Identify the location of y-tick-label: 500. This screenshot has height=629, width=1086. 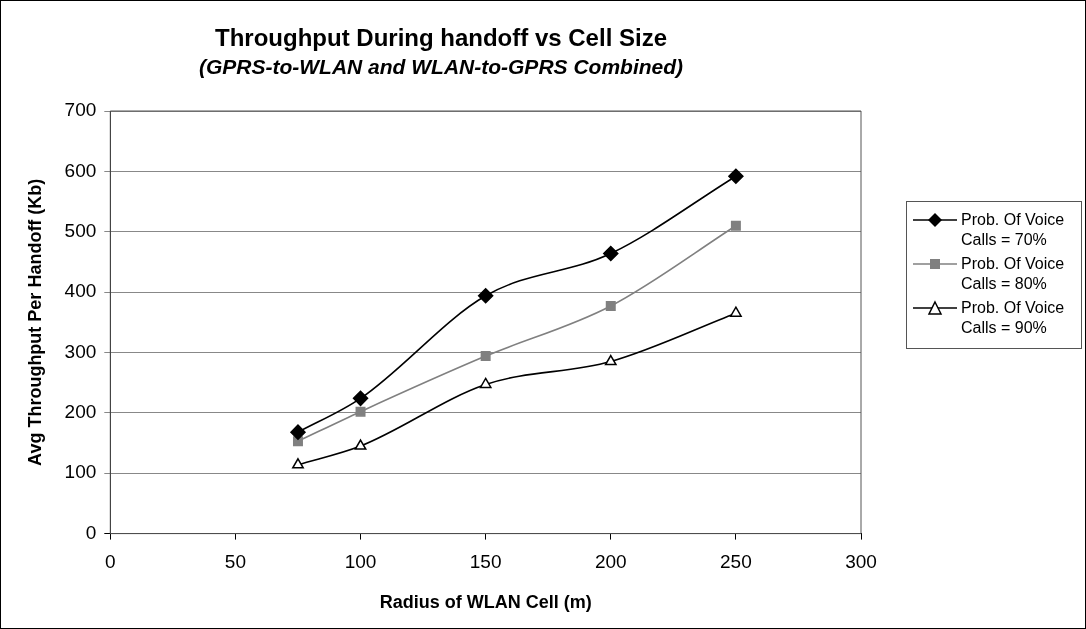
(80, 230).